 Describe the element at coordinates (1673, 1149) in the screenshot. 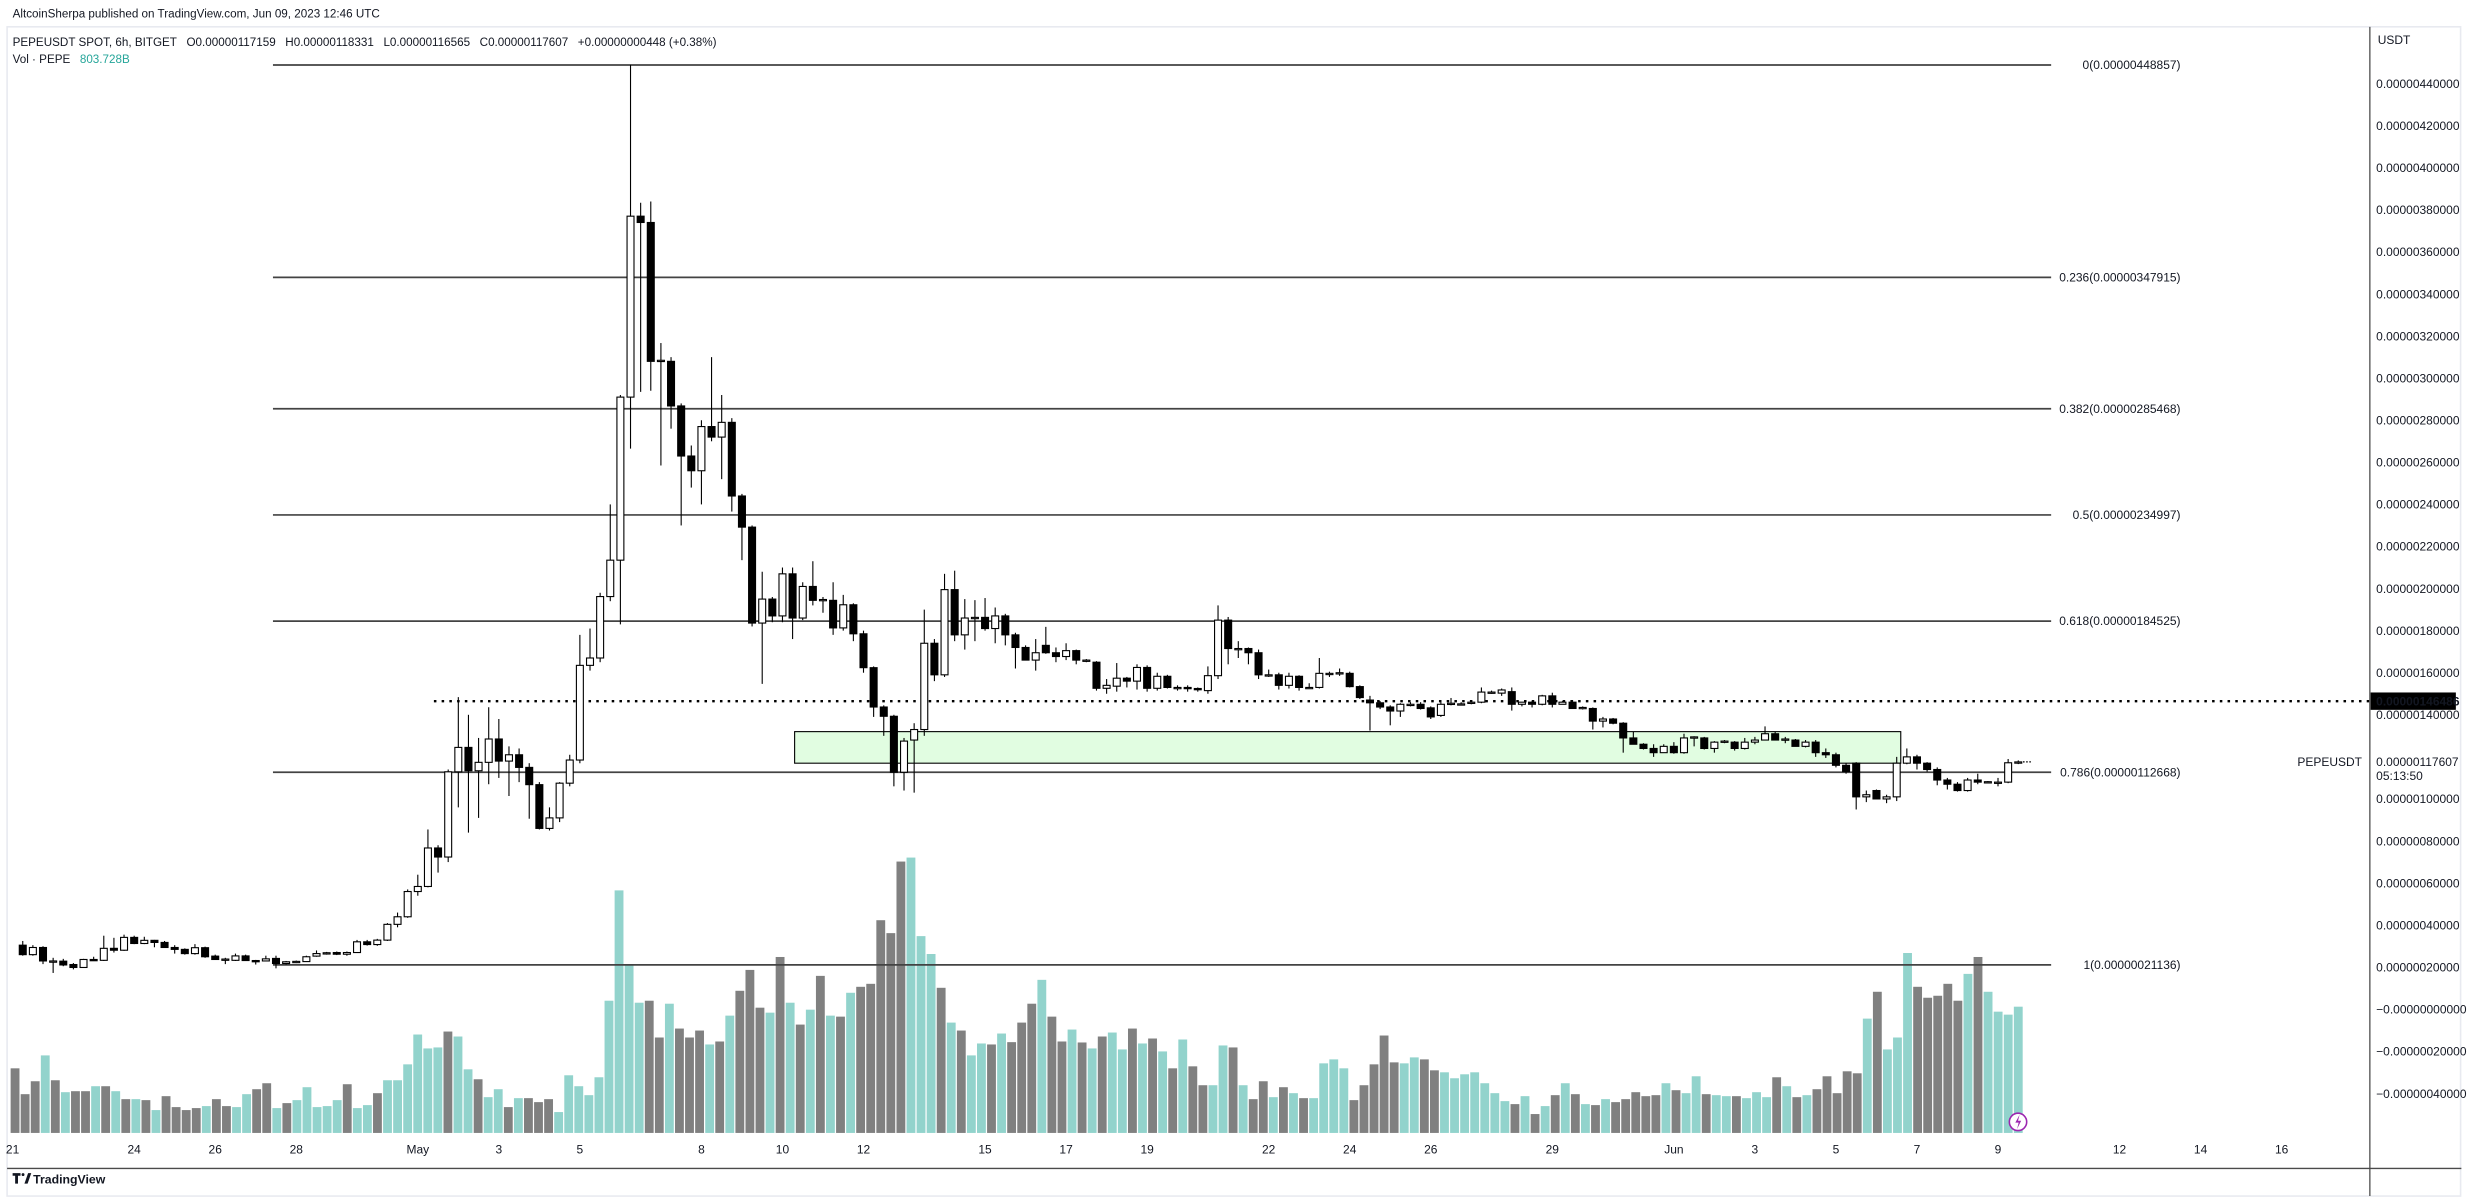

I see `time-tick-label: Jun` at that location.